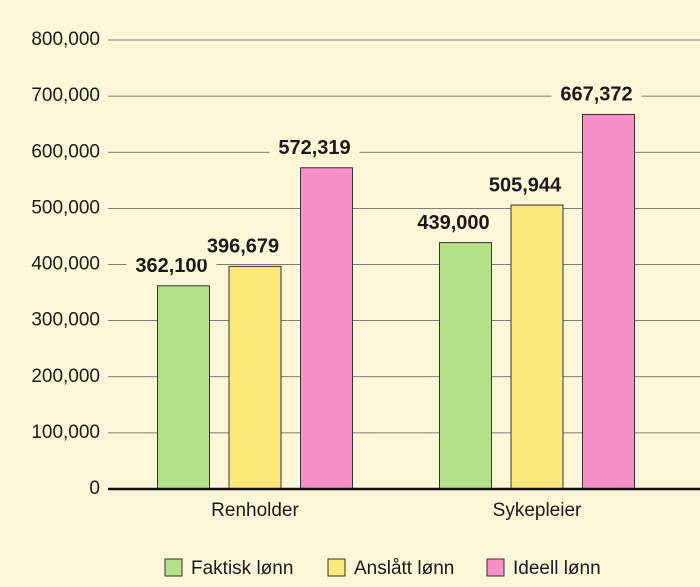 This screenshot has height=587, width=700. I want to click on value-label: 667,372, so click(596, 95).